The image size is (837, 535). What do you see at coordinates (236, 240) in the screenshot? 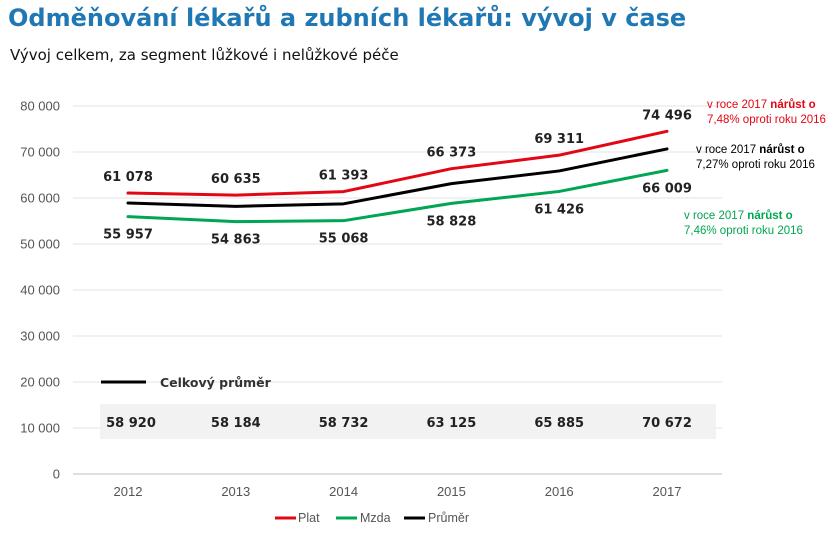
I see `data-label-mzda: 54 863` at bounding box center [236, 240].